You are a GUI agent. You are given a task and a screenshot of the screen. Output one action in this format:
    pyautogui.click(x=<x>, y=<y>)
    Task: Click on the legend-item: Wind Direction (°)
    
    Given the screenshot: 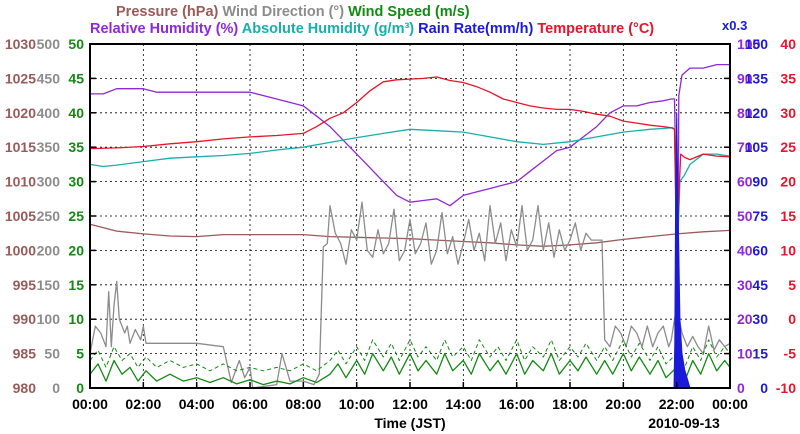 What is the action you would take?
    pyautogui.click(x=281, y=12)
    